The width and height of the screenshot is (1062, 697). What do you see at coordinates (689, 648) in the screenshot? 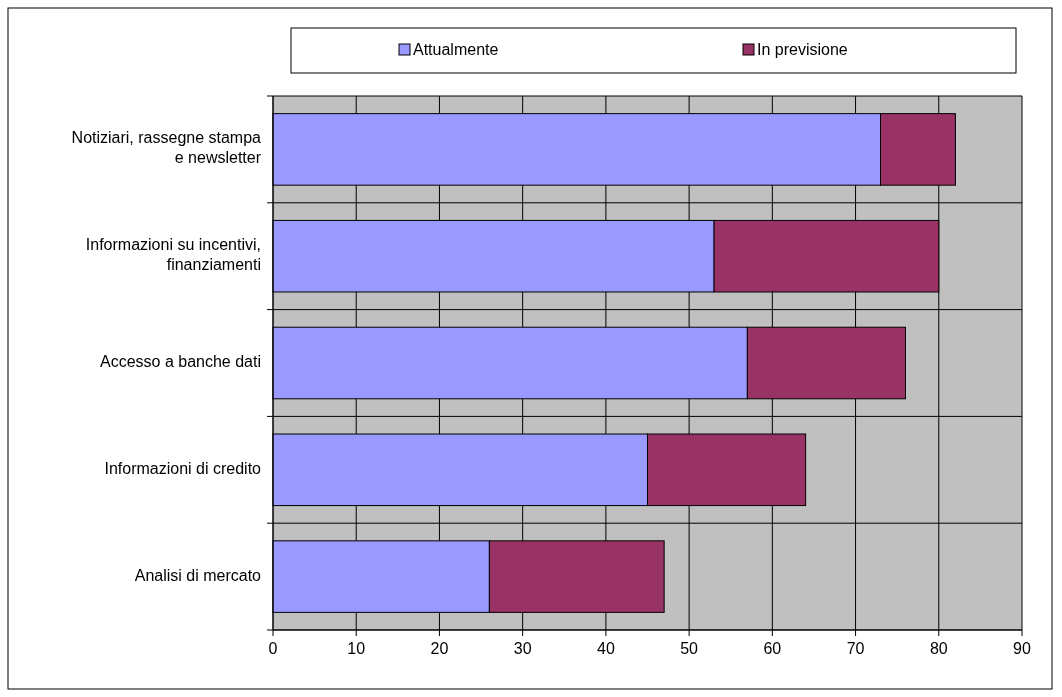
I see `x-tick-label: 50` at bounding box center [689, 648].